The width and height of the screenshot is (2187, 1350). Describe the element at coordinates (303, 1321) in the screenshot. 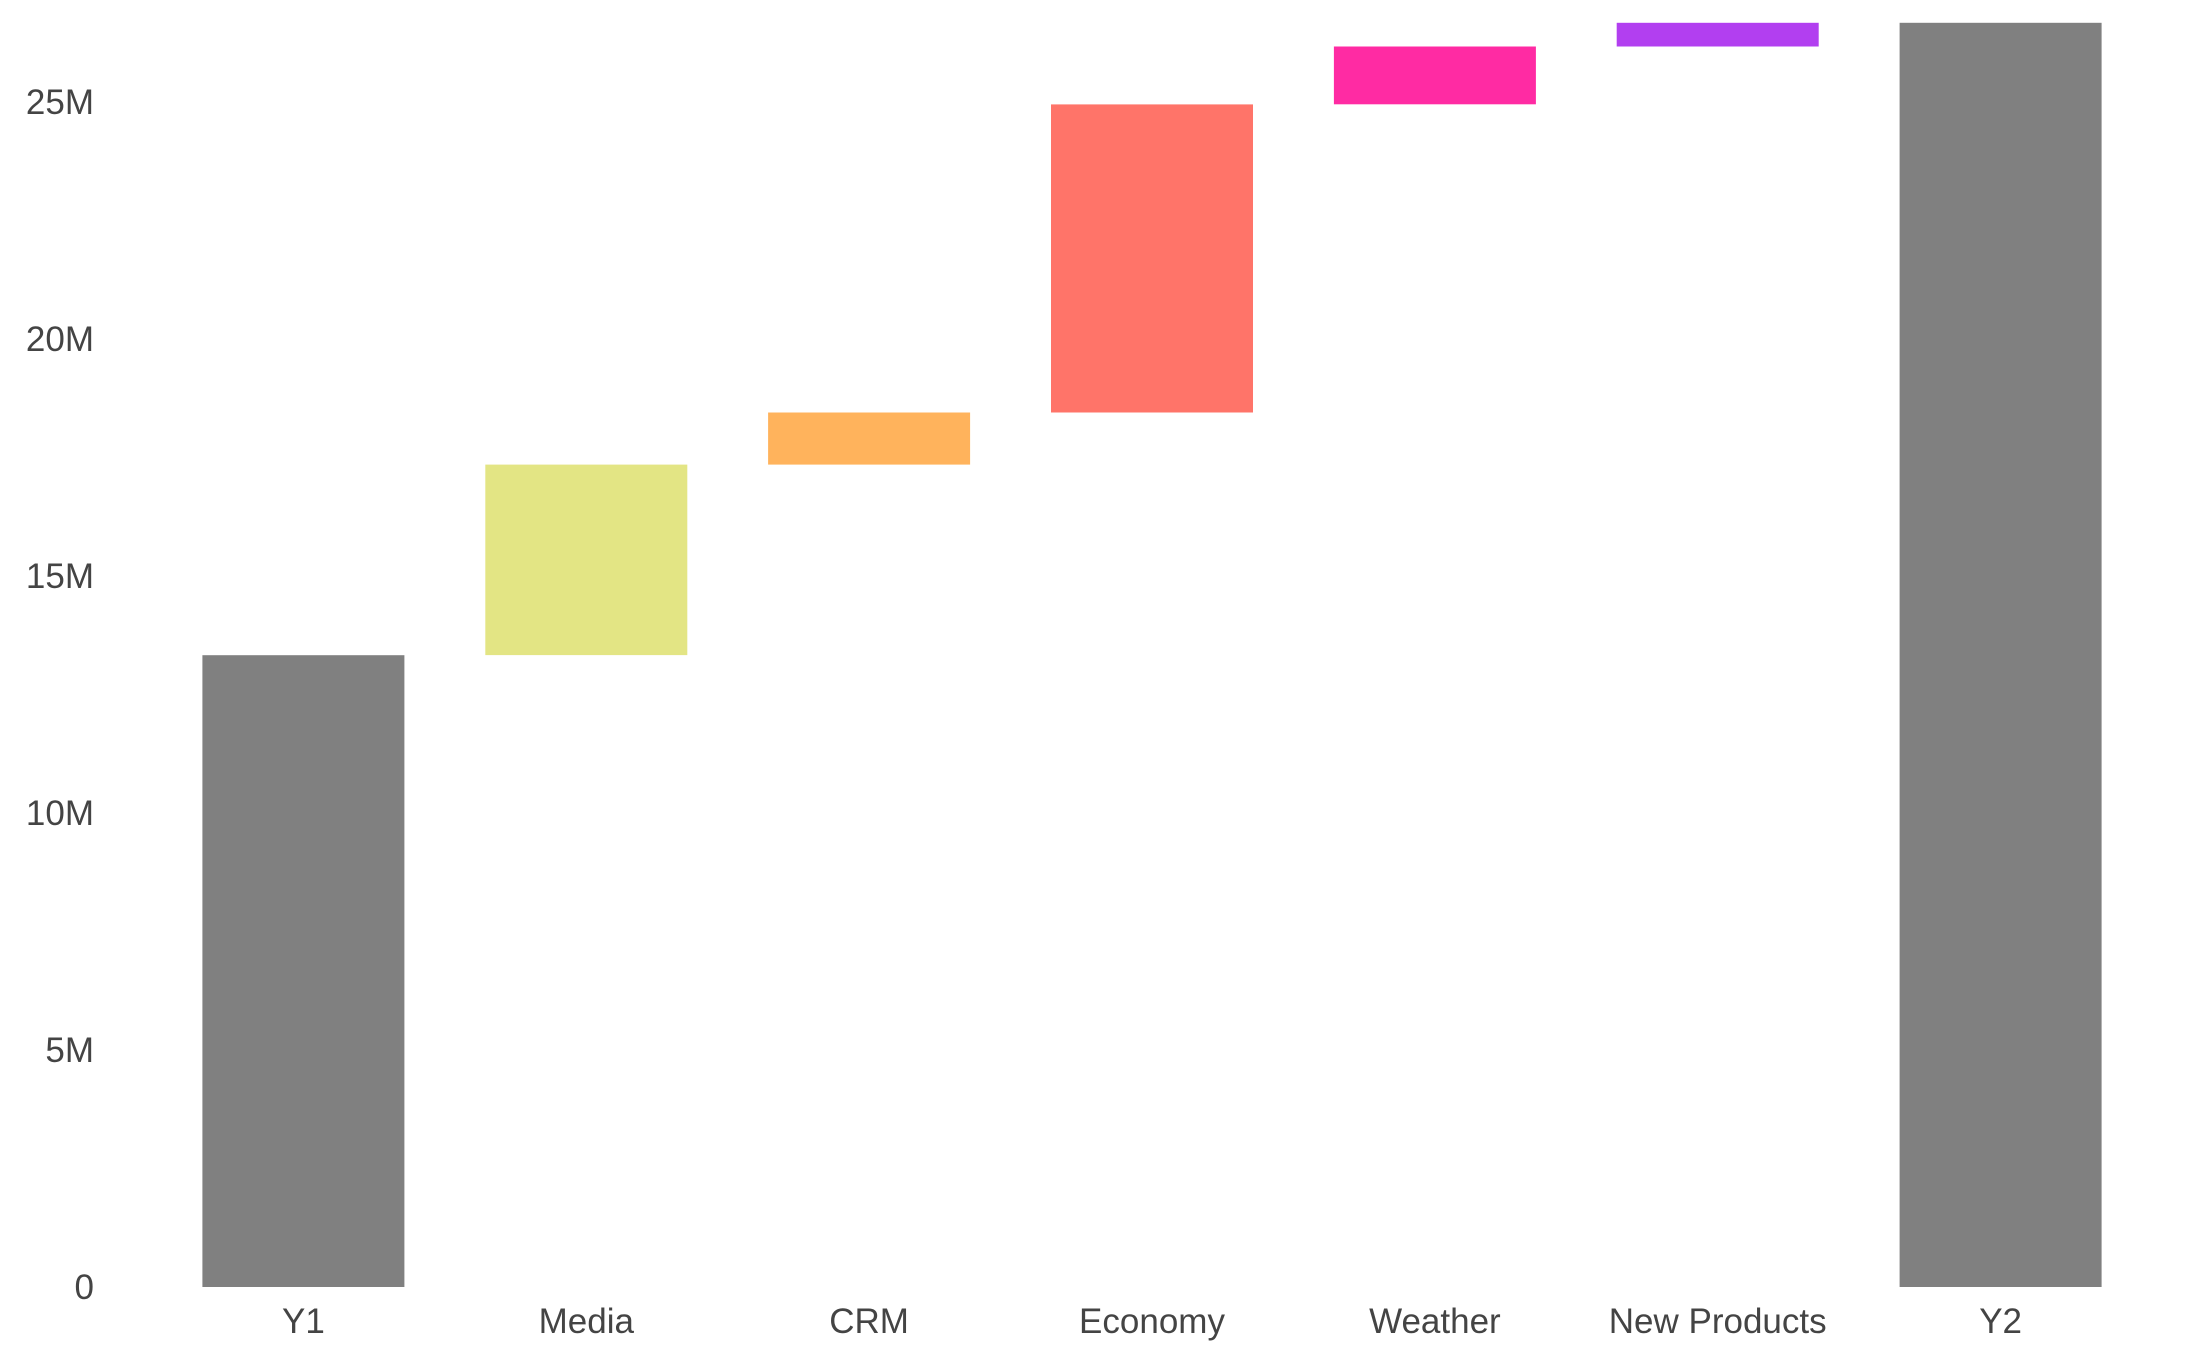

I see `x-tick-label-y1: Y1` at that location.